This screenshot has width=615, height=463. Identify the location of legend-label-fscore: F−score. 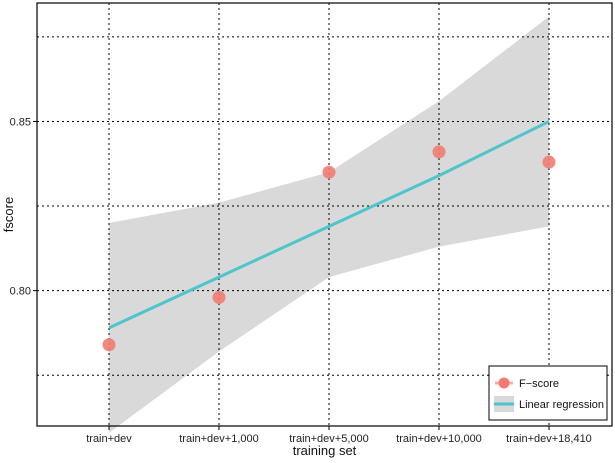
(539, 384).